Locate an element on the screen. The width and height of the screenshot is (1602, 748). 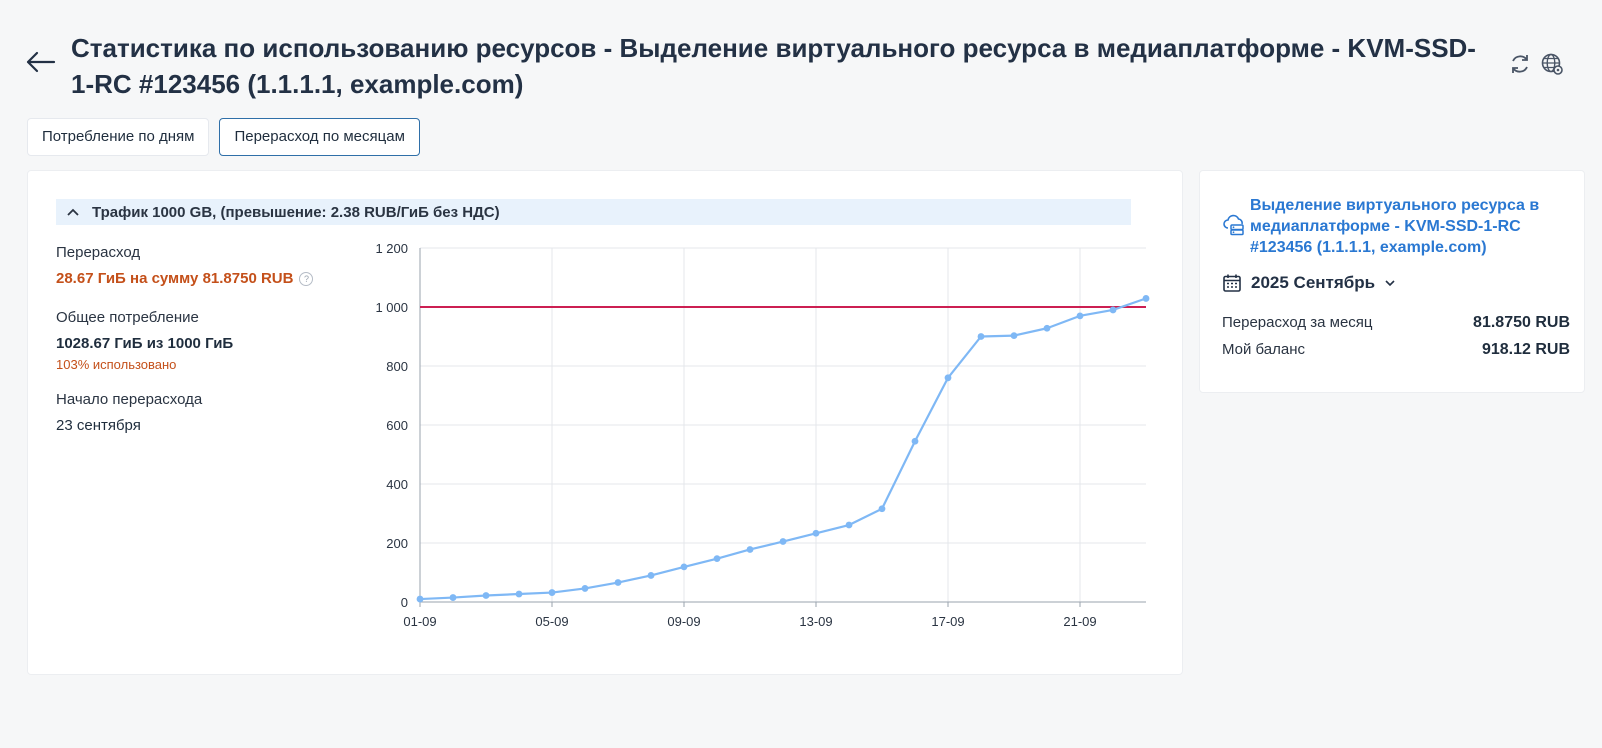
y-tick-label: 400 is located at coordinates (397, 484).